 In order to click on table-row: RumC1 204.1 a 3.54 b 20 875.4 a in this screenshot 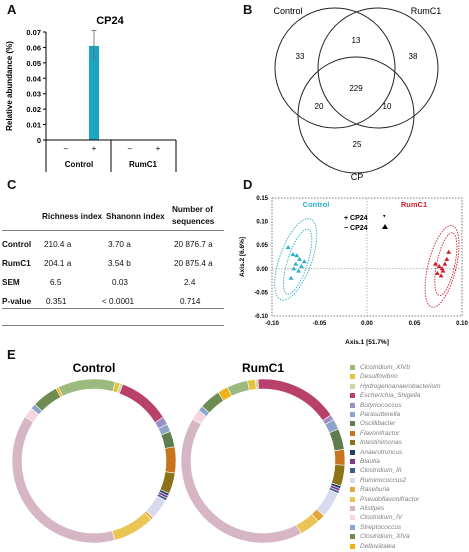, I will do `click(113, 265)`.